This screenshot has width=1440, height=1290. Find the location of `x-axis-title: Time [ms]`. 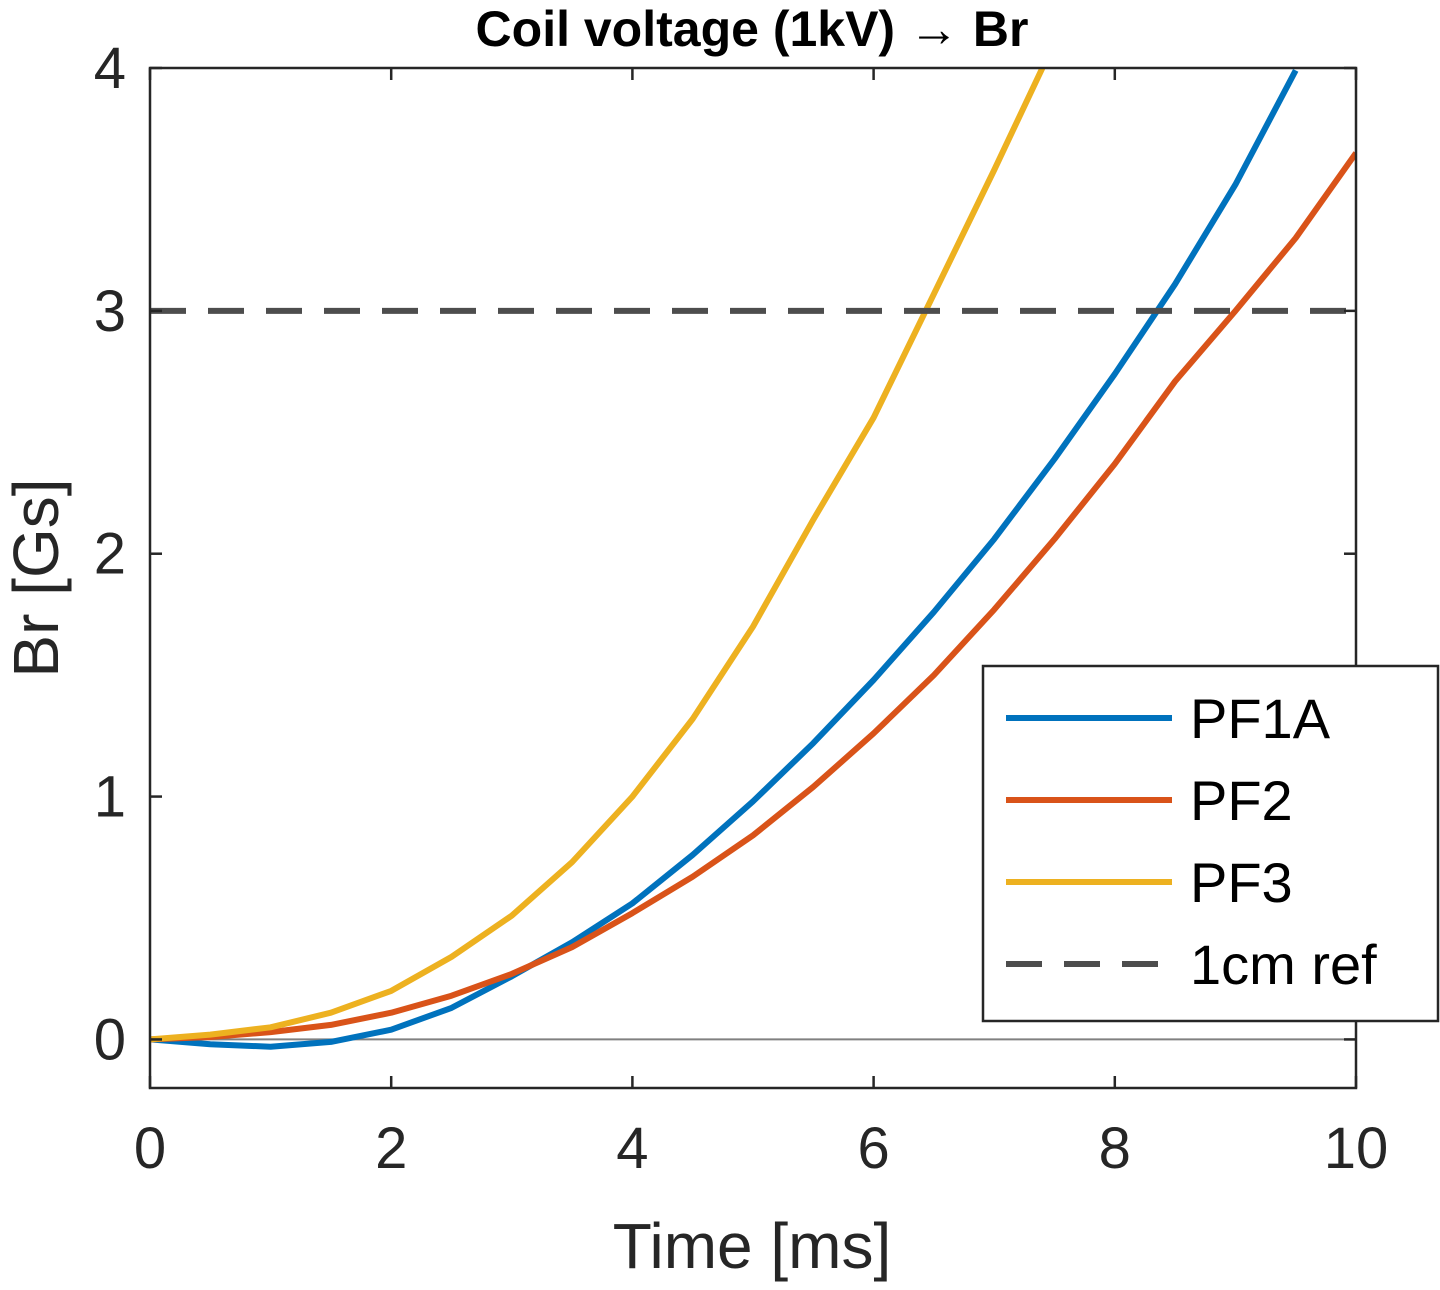

x-axis-title: Time [ms] is located at coordinates (752, 1246).